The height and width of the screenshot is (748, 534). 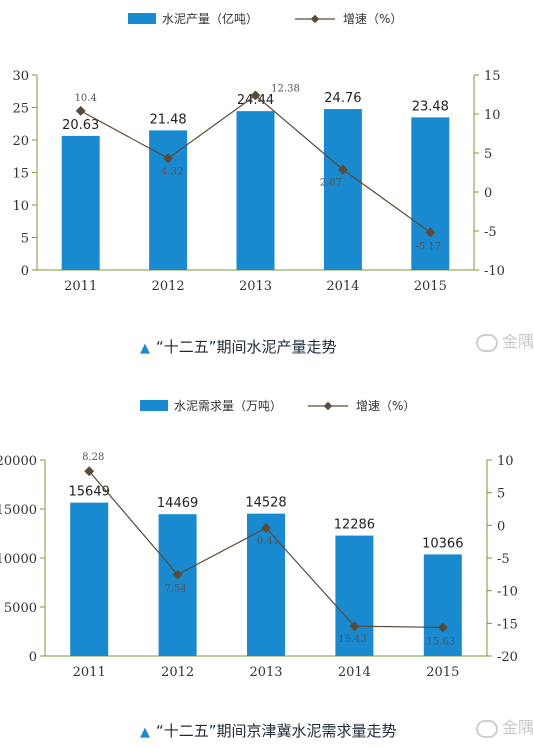 I want to click on growth-value-label: 8.28, so click(x=93, y=457).